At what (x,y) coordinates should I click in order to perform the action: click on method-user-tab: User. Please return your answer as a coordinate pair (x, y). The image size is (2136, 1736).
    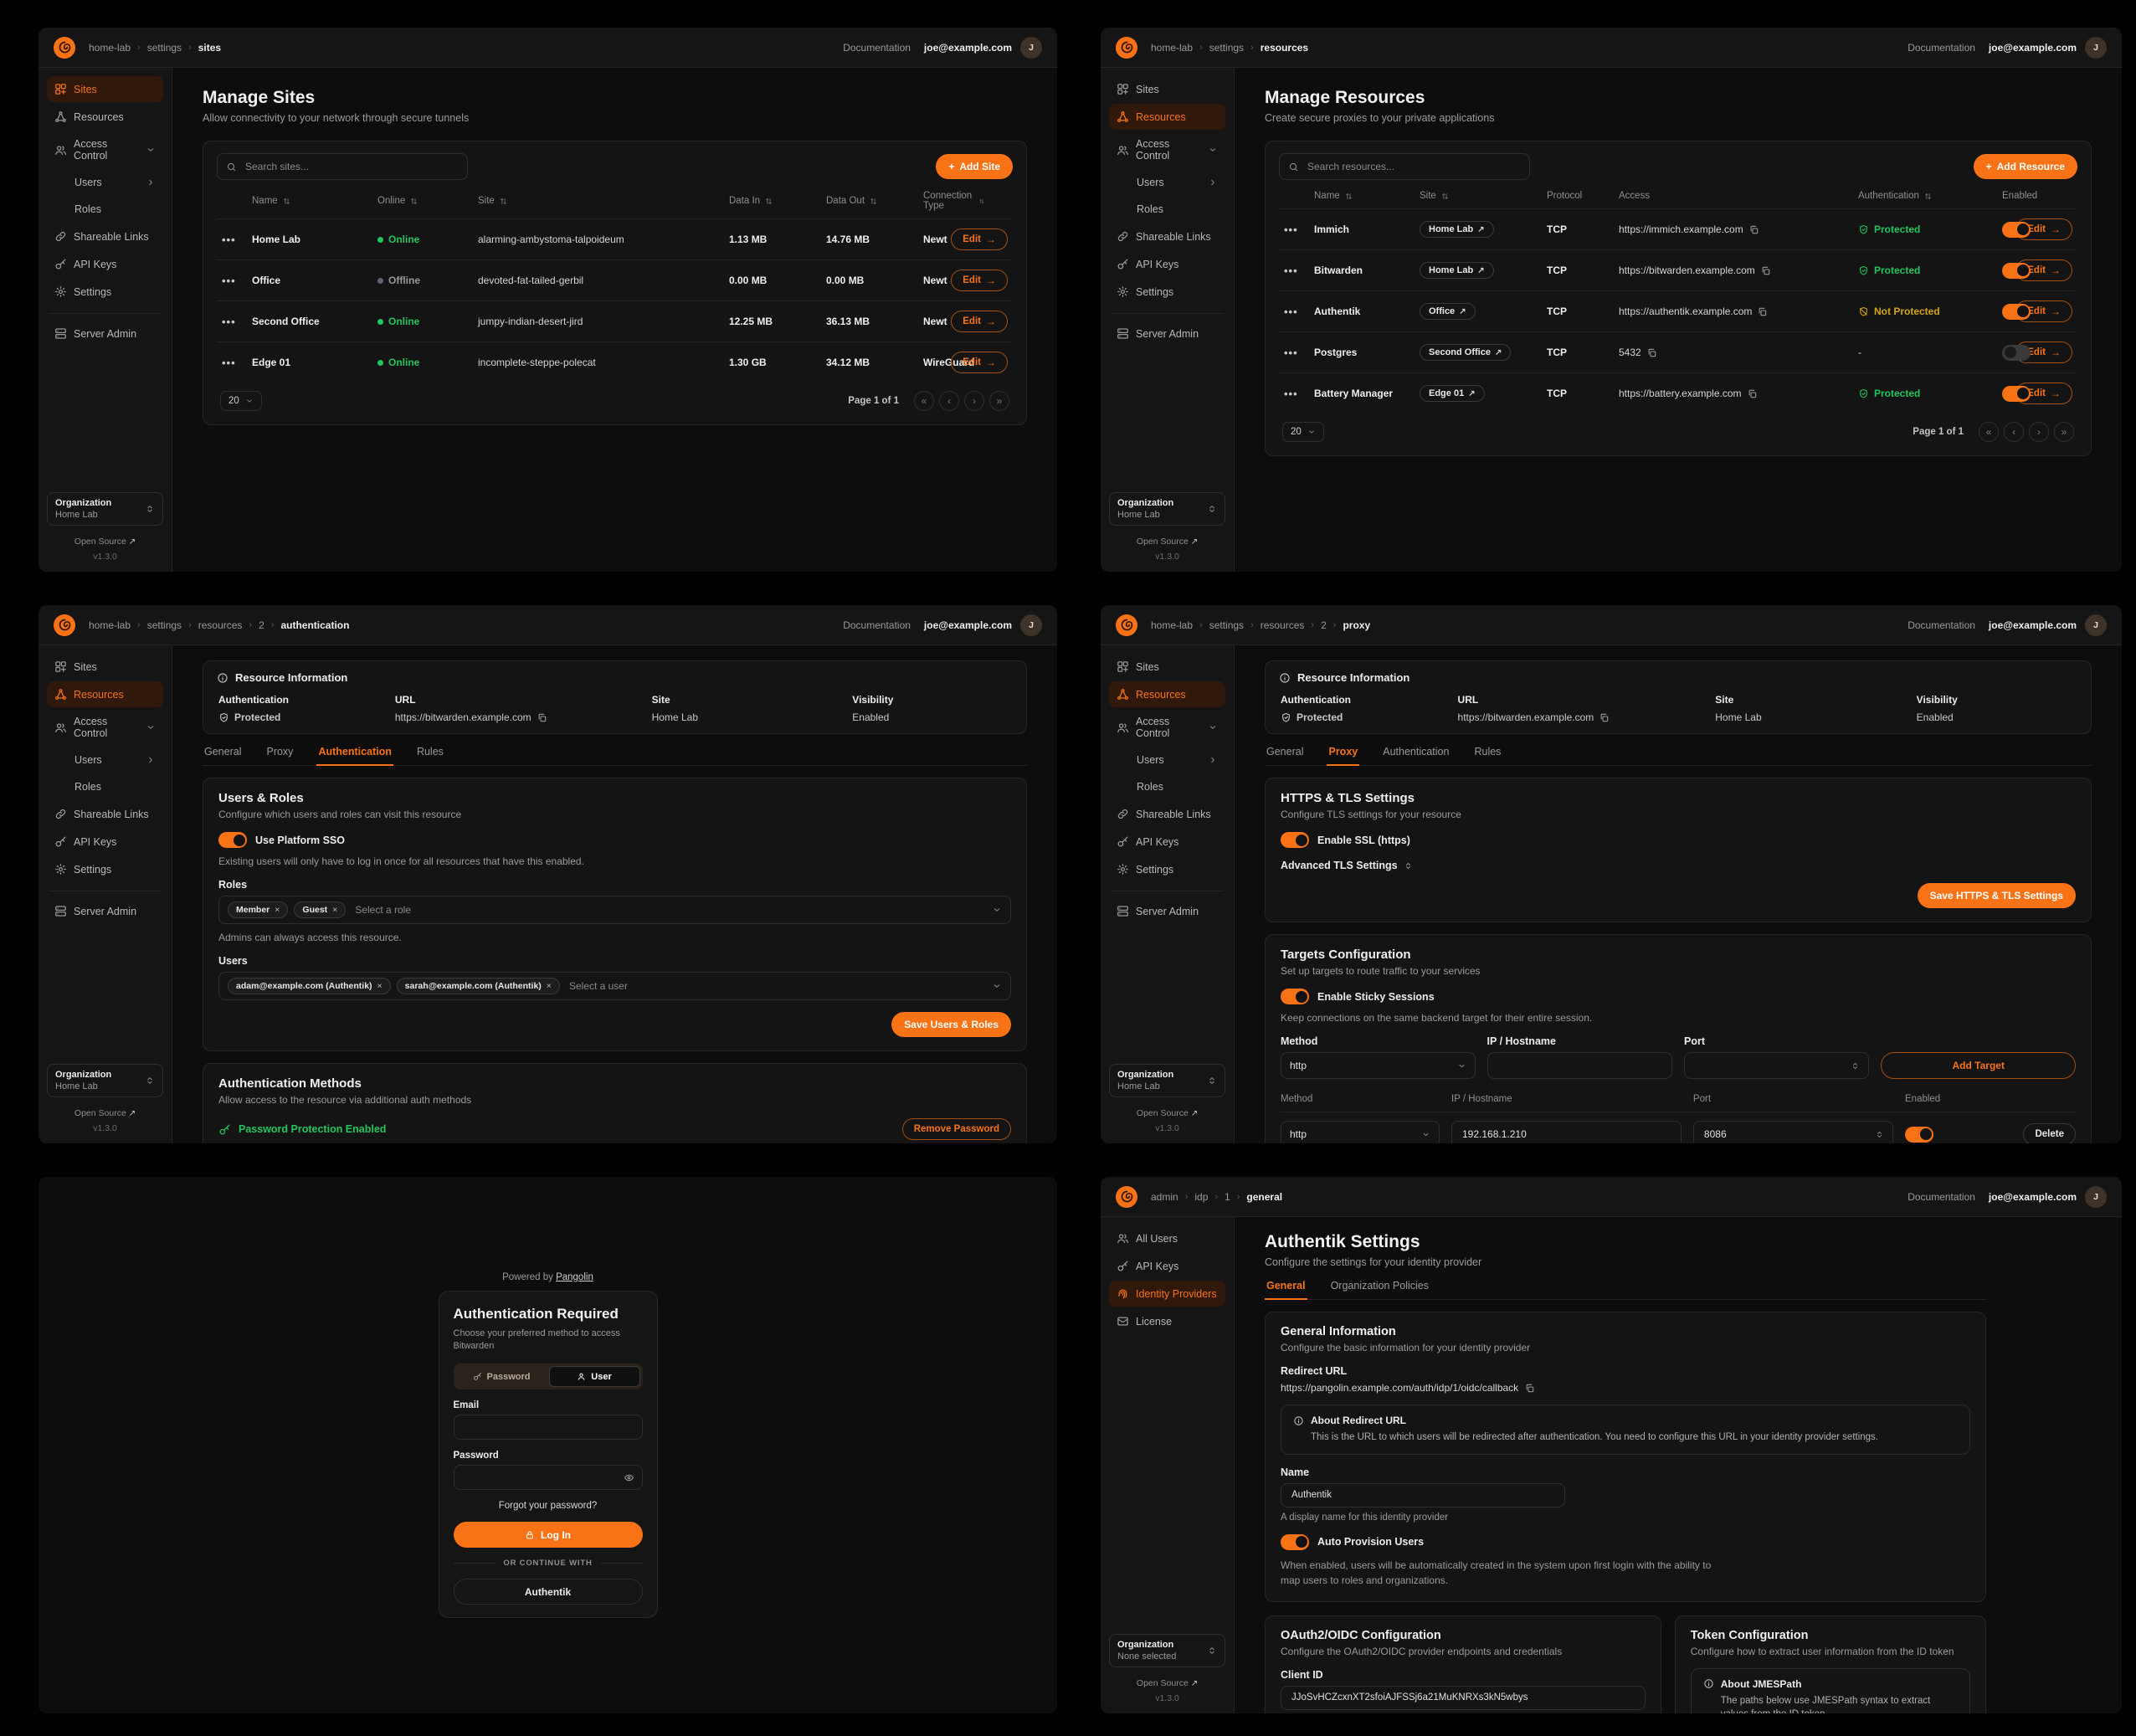
    Looking at the image, I should click on (594, 1377).